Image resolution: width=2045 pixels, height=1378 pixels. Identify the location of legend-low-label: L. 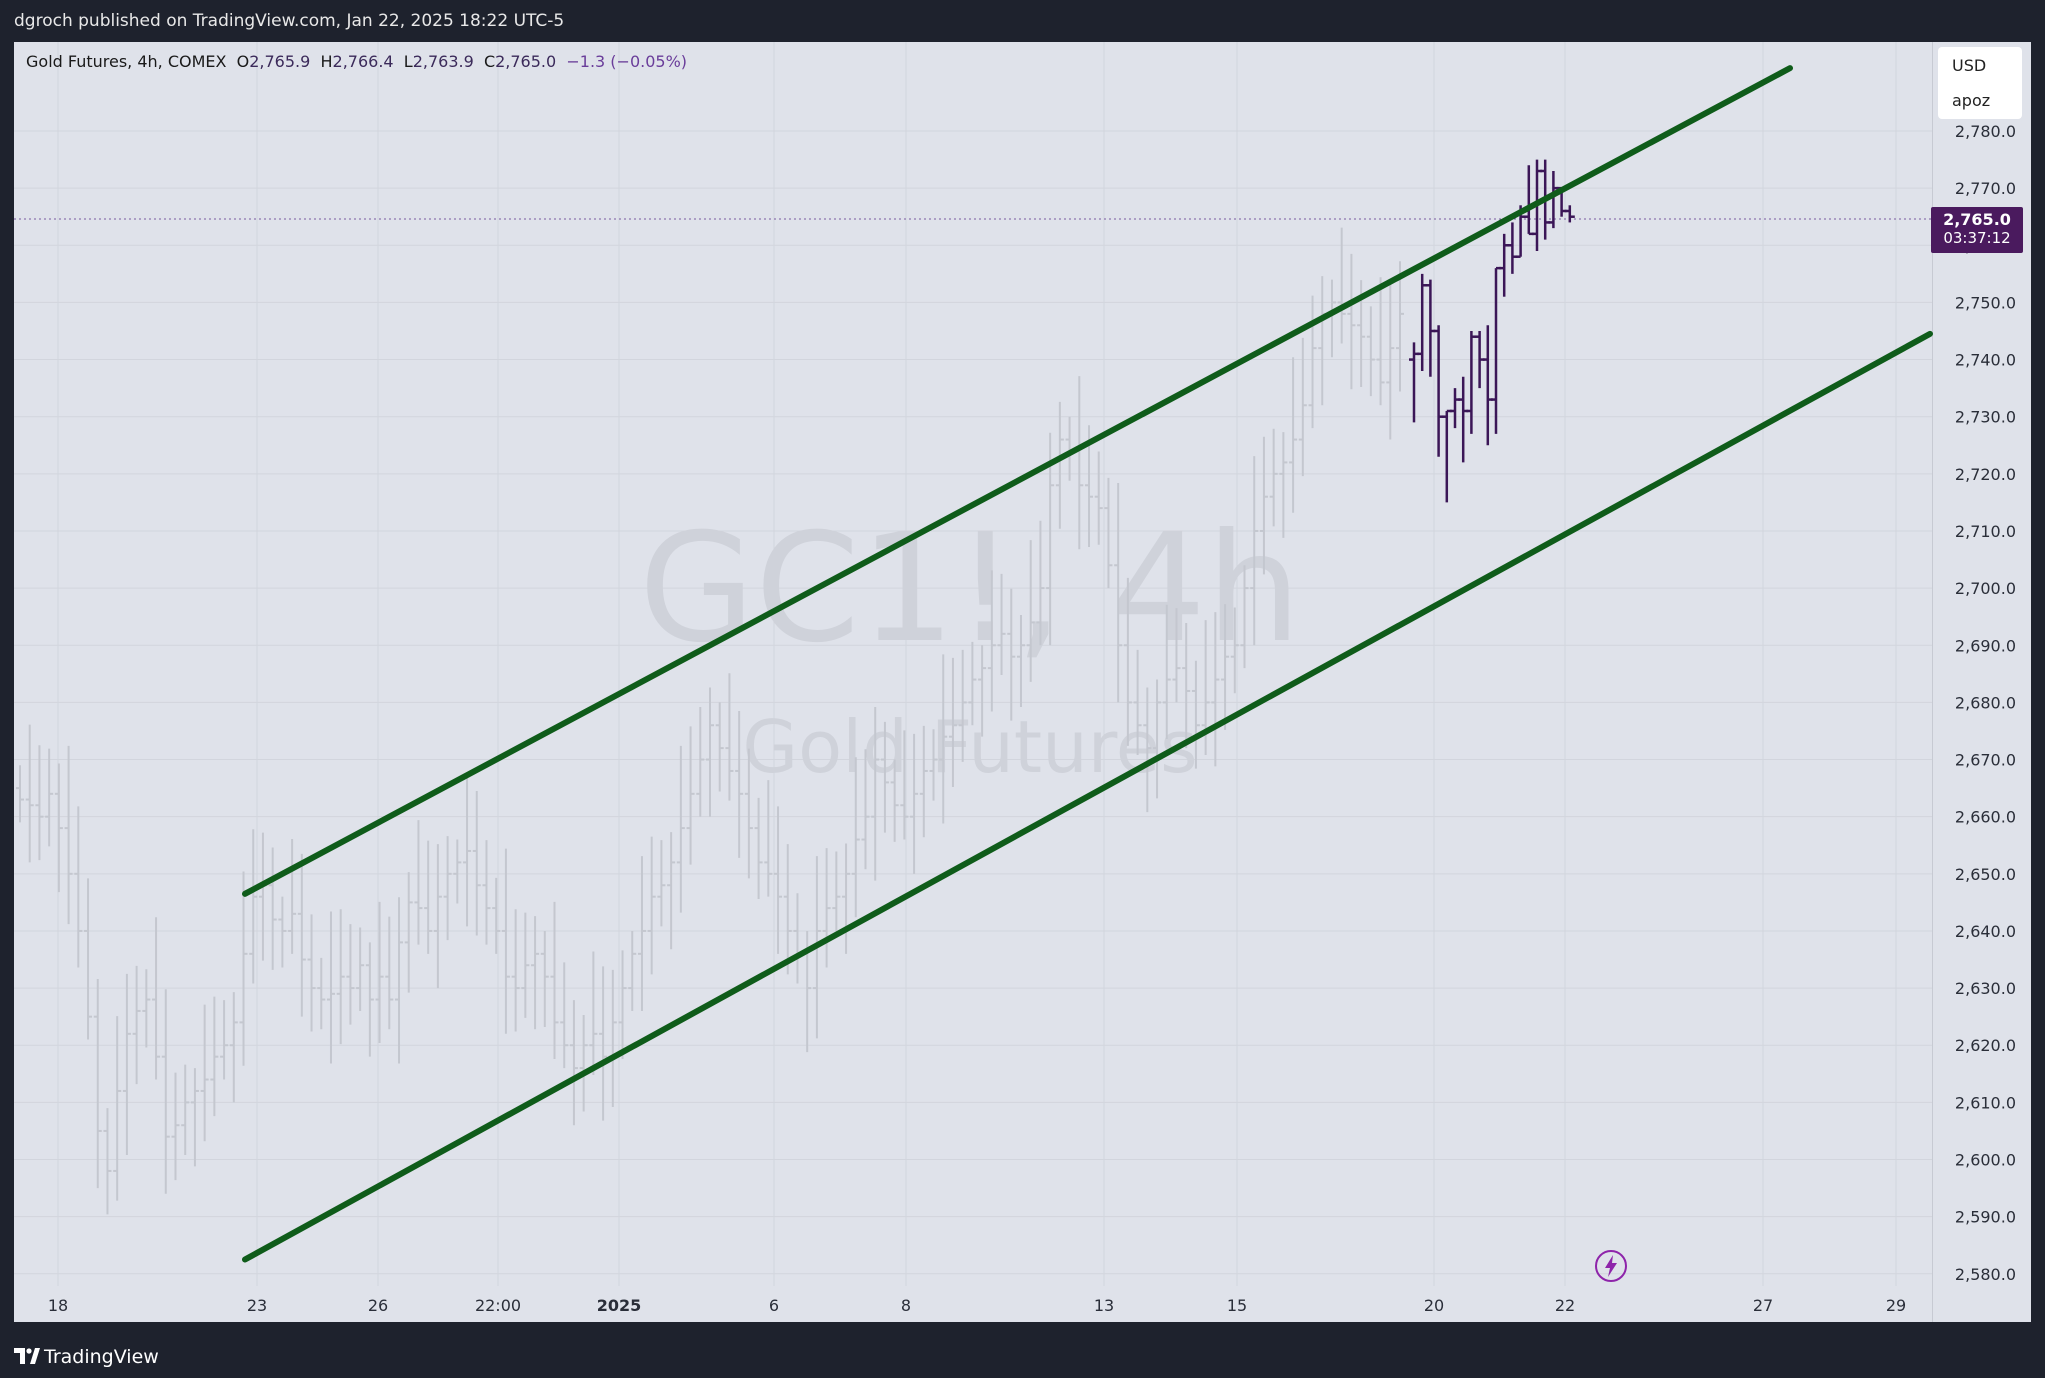
(408, 61).